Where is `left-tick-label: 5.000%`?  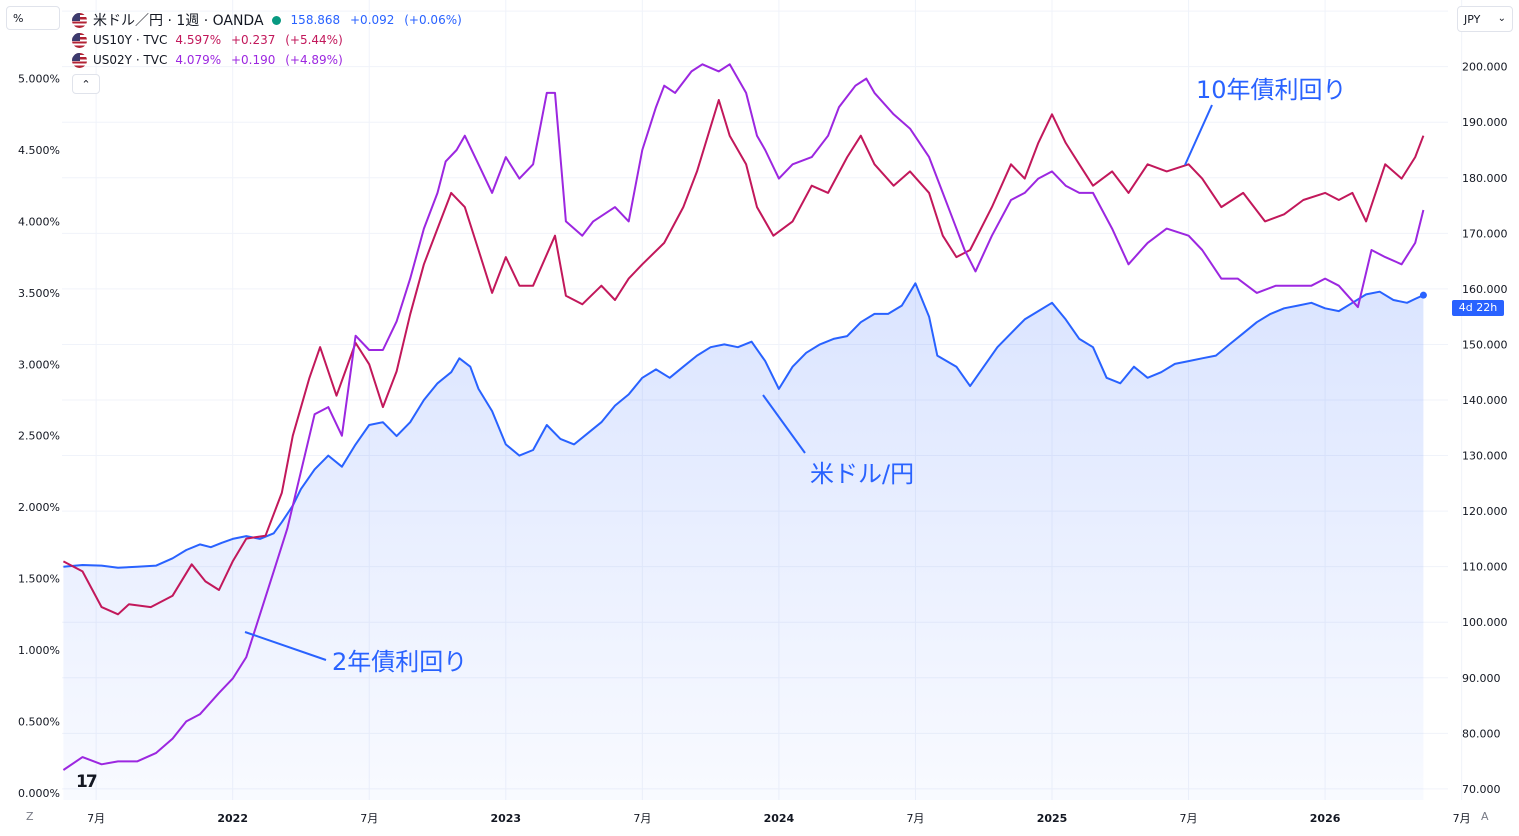 left-tick-label: 5.000% is located at coordinates (39, 79).